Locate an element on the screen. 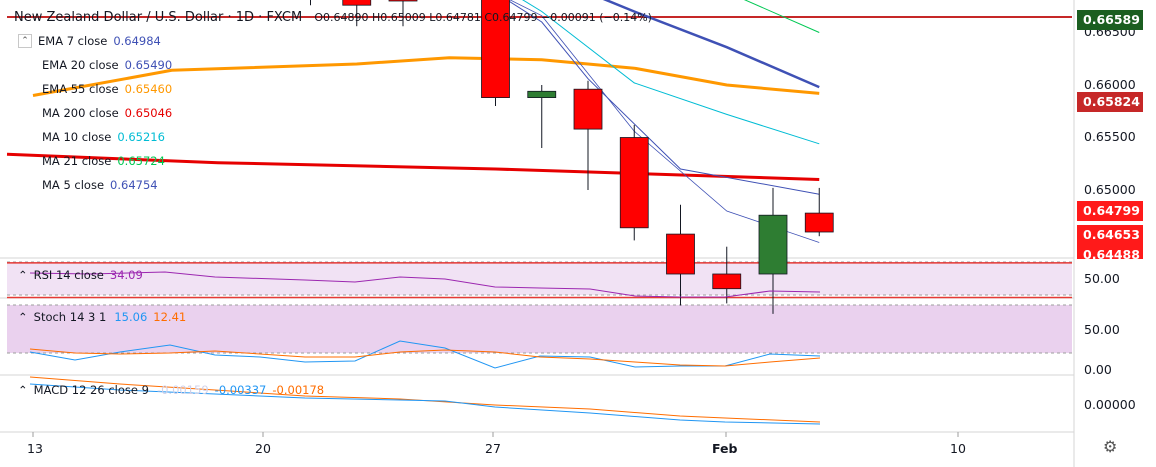  legend-value: 0.65460 is located at coordinates (148, 89).